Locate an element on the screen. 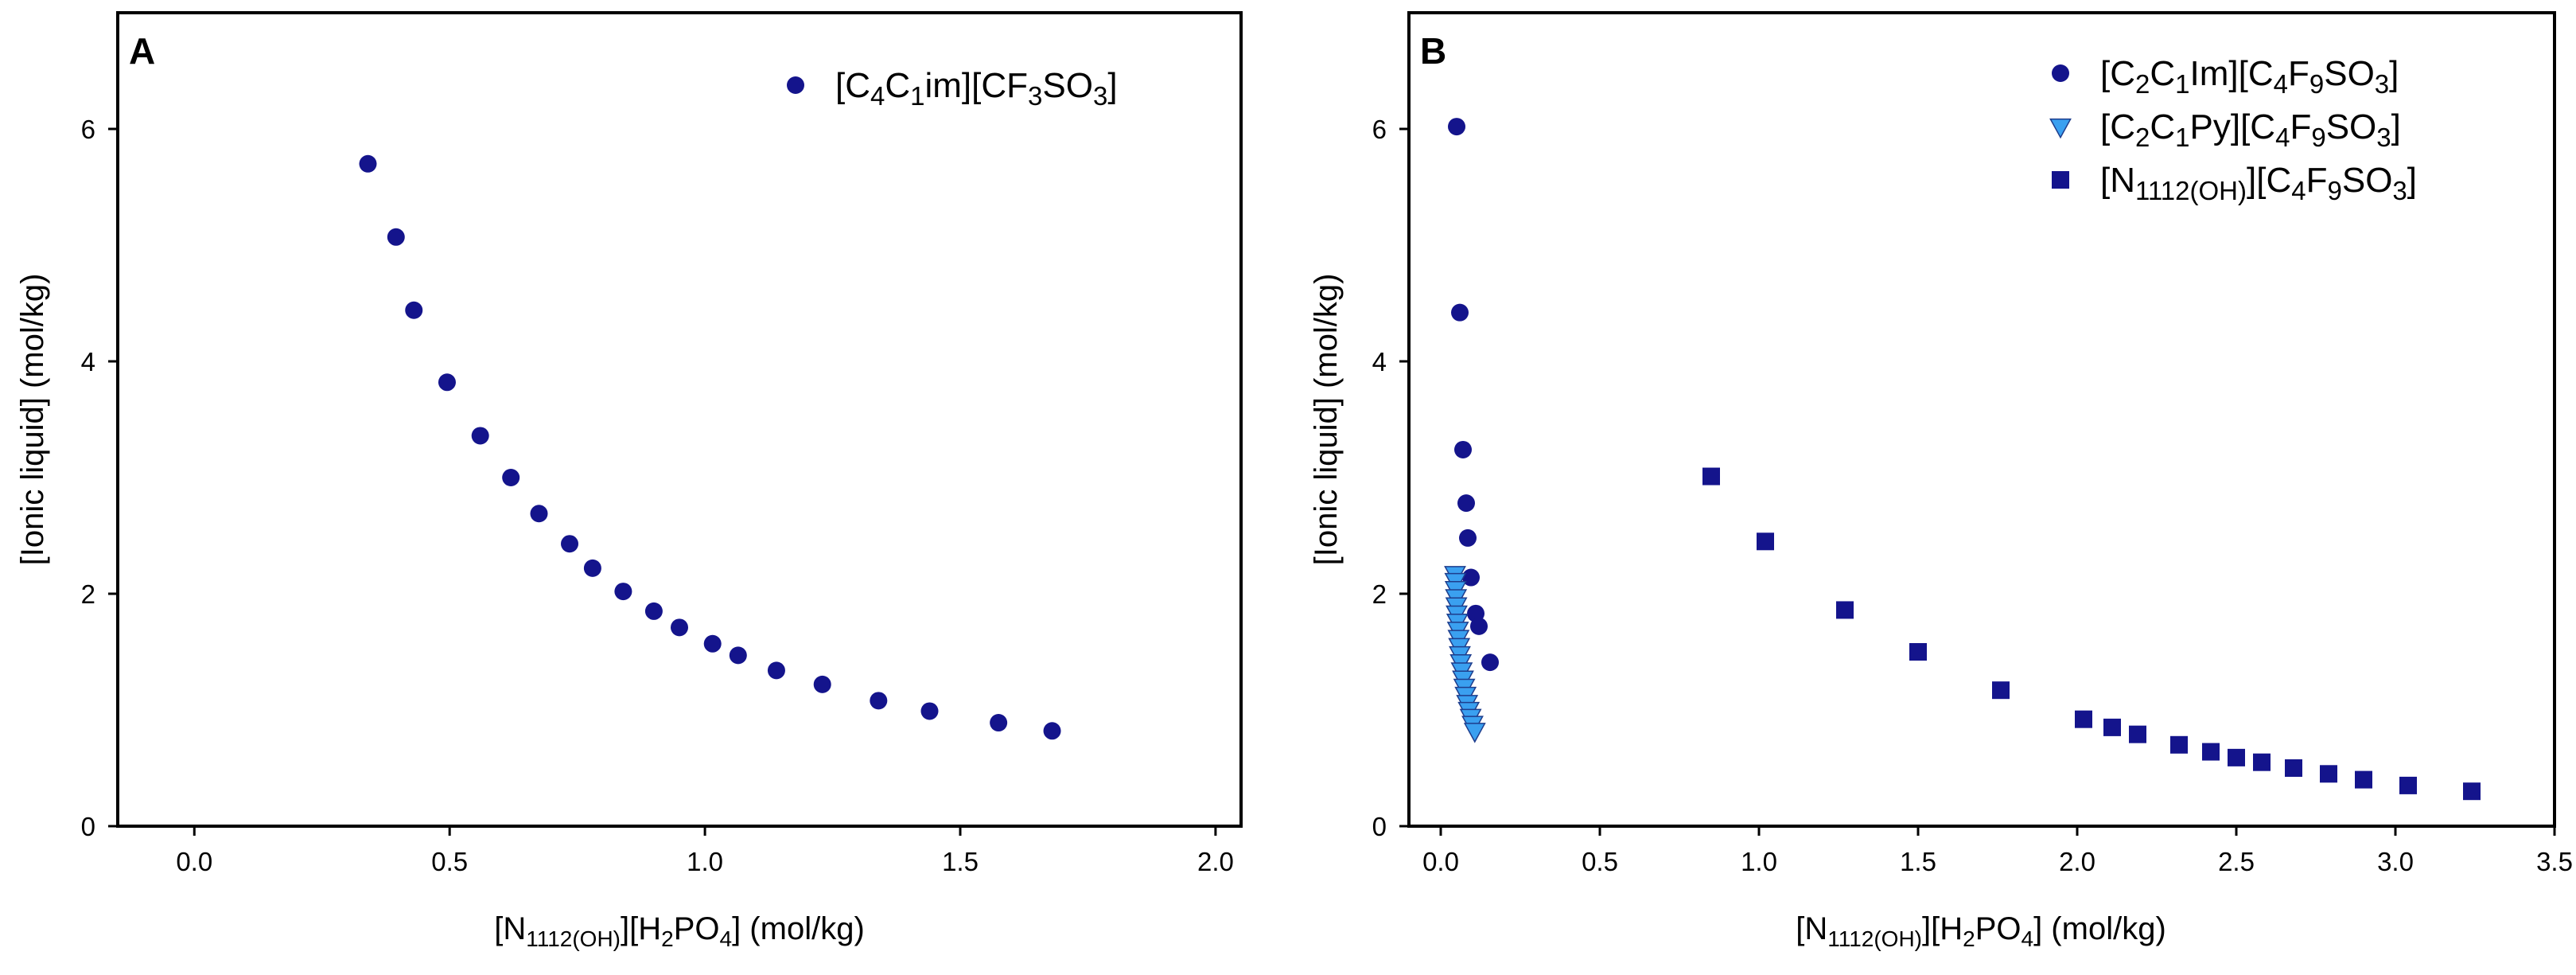  panel-b-yticks: 0 2 4 6 is located at coordinates (1391, 478).